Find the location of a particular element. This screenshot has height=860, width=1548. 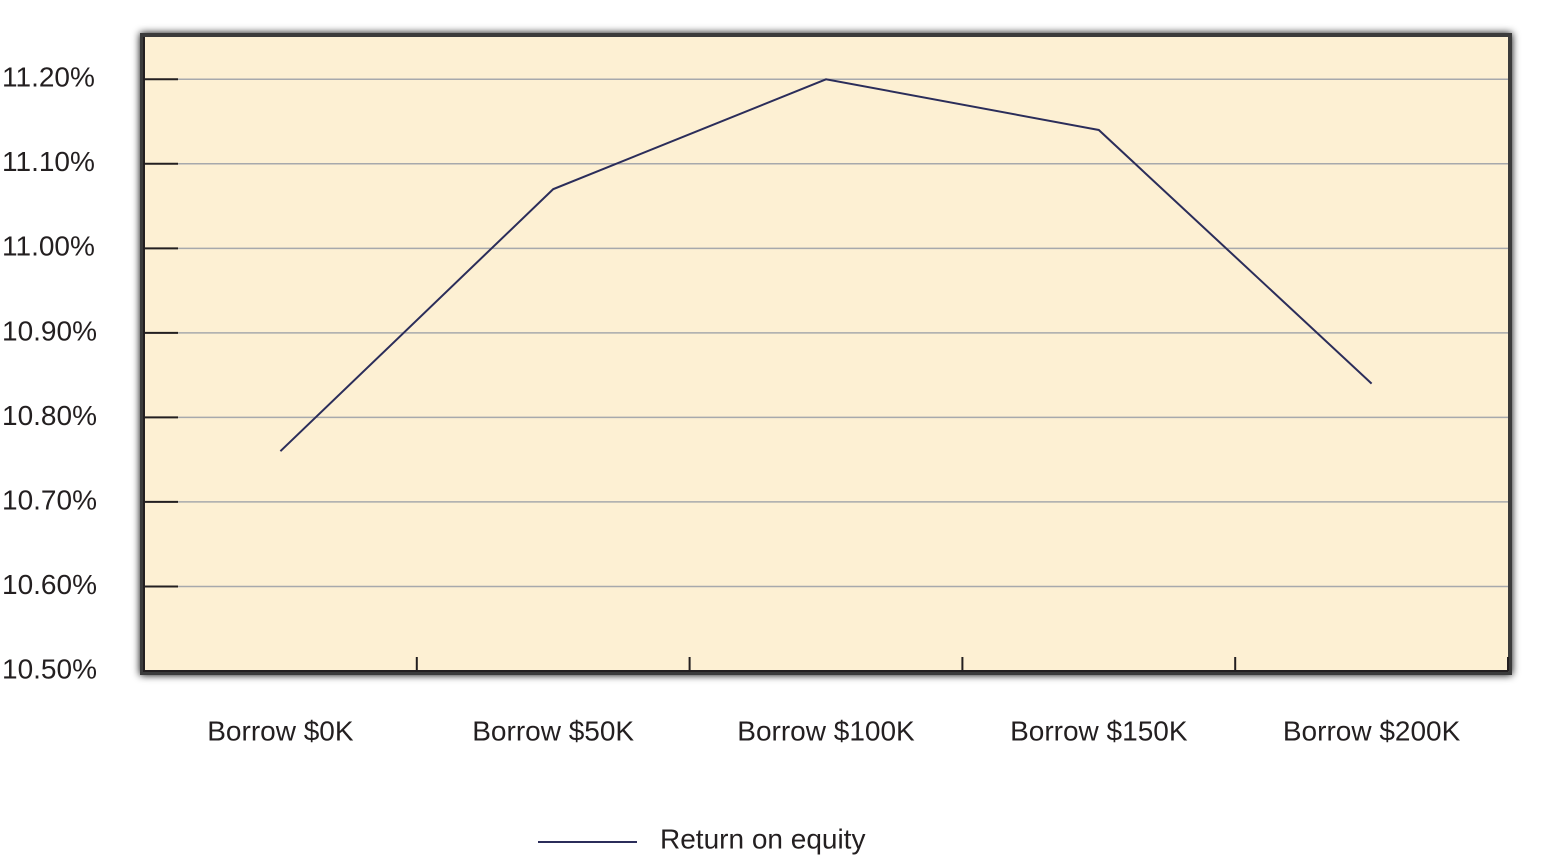

legend-label: Return on equity is located at coordinates (762, 838).